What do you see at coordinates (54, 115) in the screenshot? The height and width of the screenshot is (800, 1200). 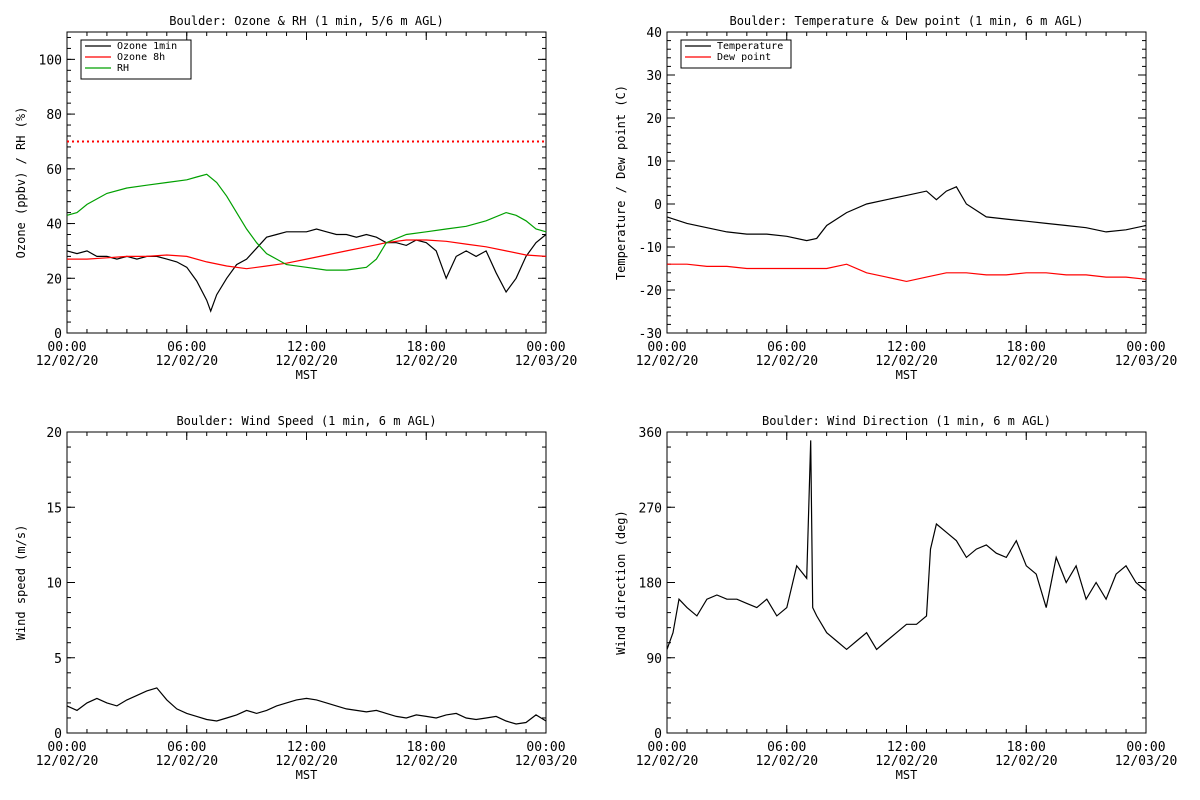 I see `y-tick-label: 80` at bounding box center [54, 115].